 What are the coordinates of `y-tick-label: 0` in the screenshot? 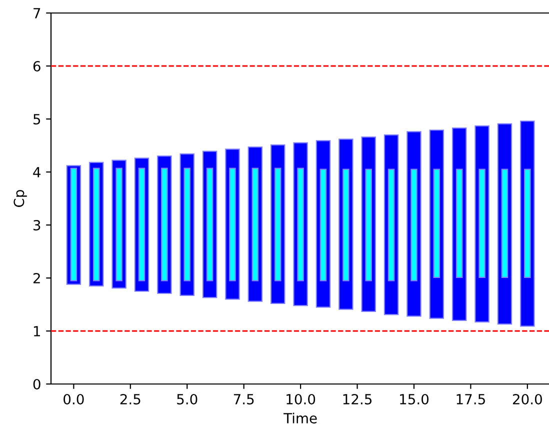 It's located at (36, 384).